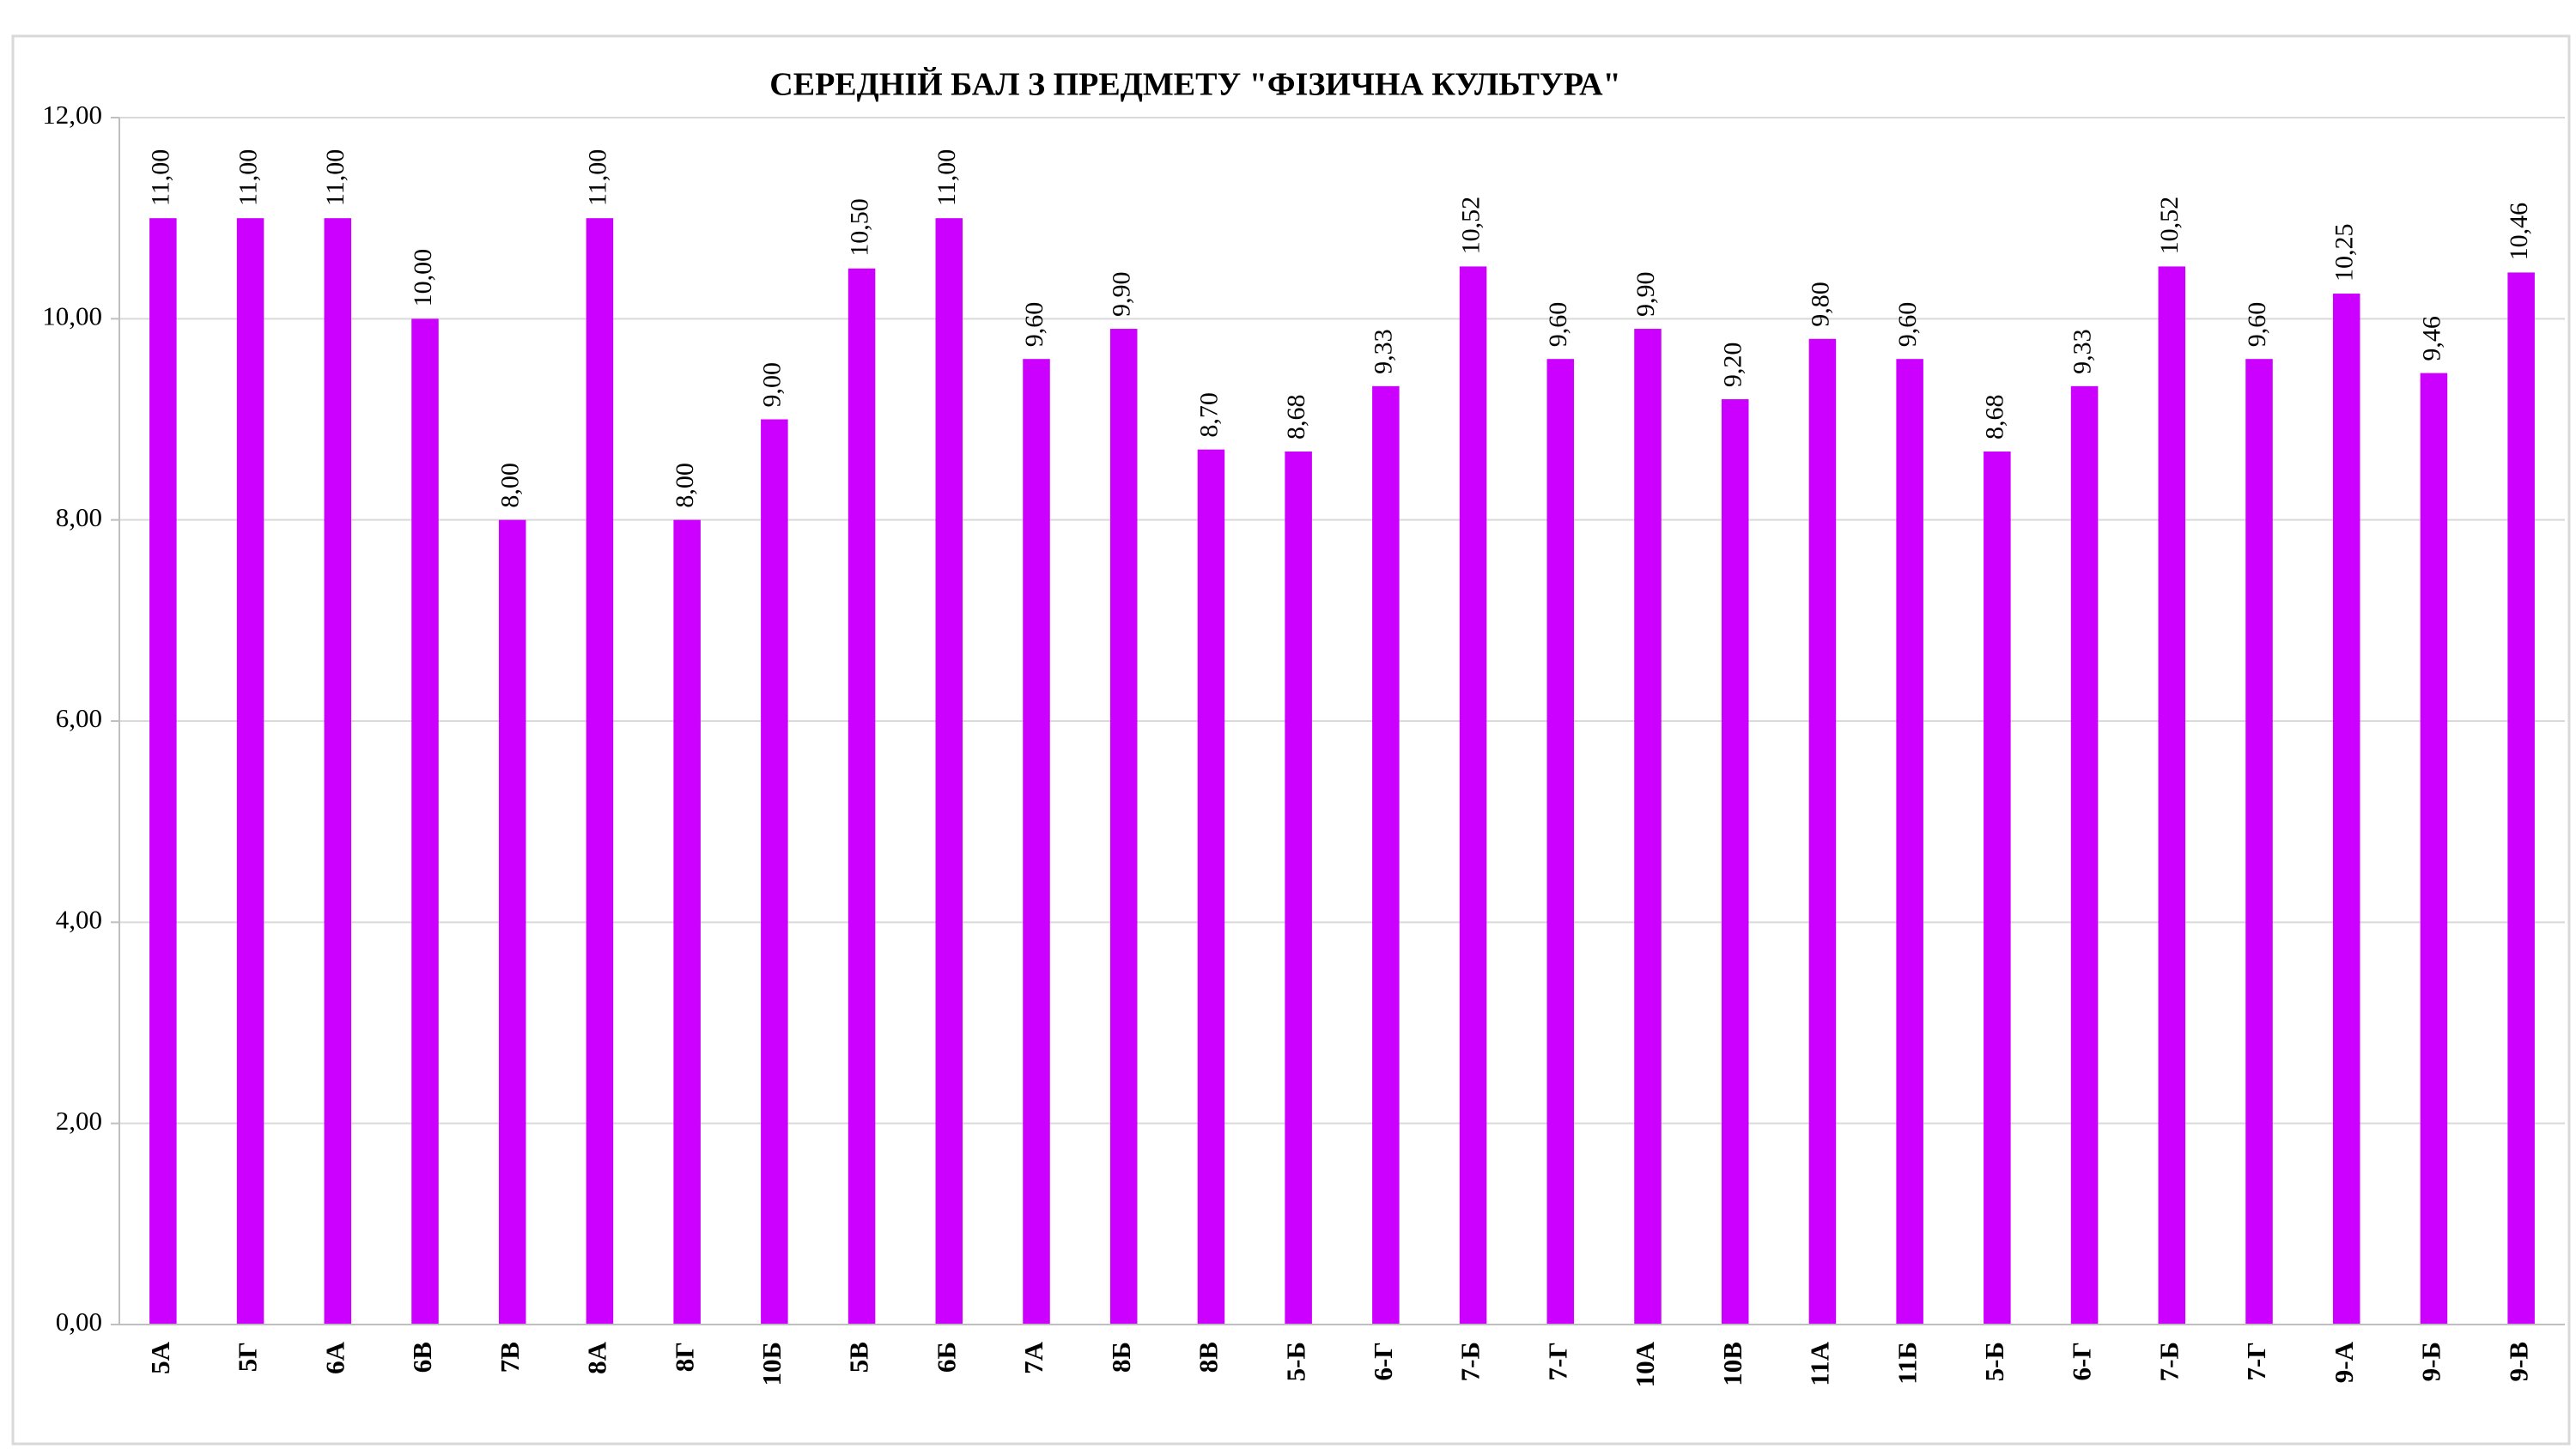 Image resolution: width=2576 pixels, height=1449 pixels. Describe the element at coordinates (2345, 253) in the screenshot. I see `value-label: 10,25` at that location.